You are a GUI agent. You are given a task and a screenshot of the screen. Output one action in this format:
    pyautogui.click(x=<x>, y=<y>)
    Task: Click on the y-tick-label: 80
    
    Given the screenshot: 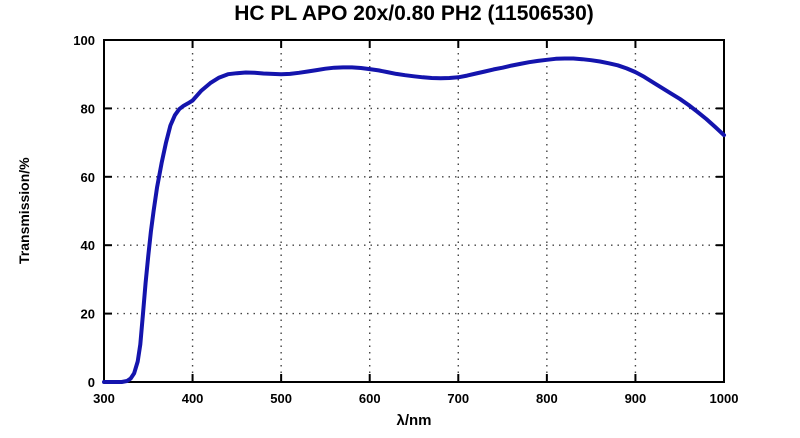 What is the action you would take?
    pyautogui.click(x=88, y=108)
    